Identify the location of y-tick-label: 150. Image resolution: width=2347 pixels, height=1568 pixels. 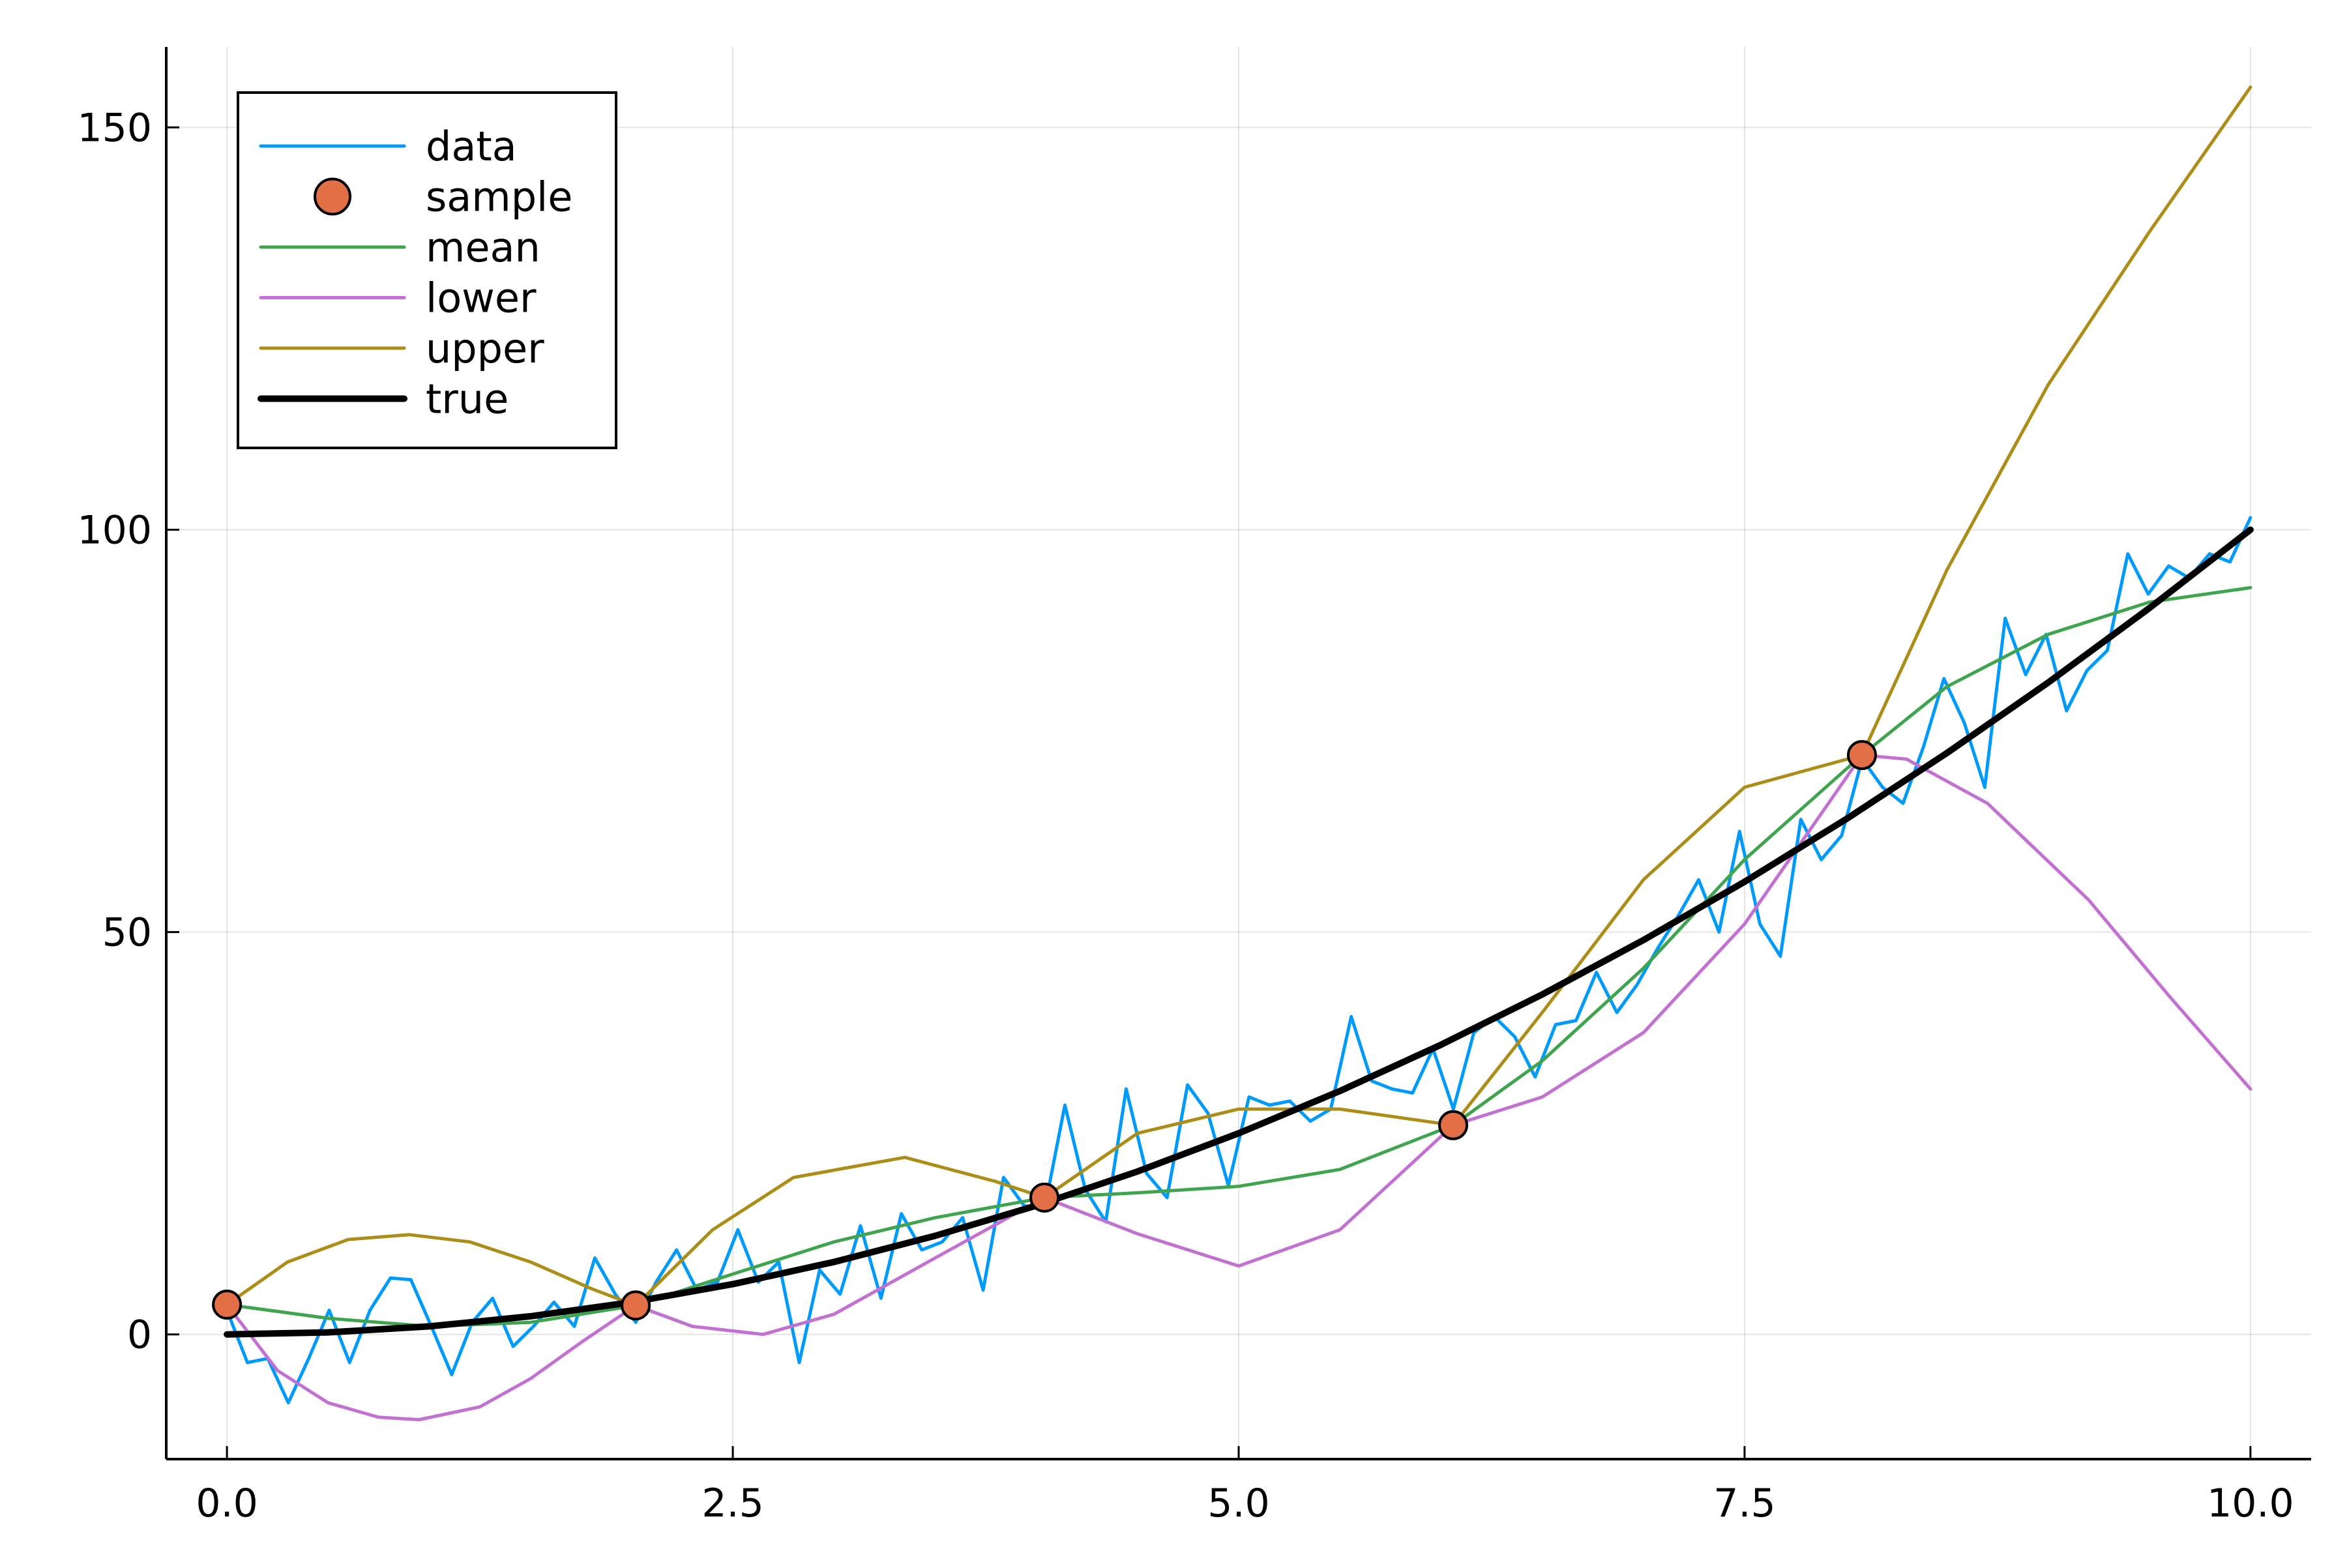
(114, 128).